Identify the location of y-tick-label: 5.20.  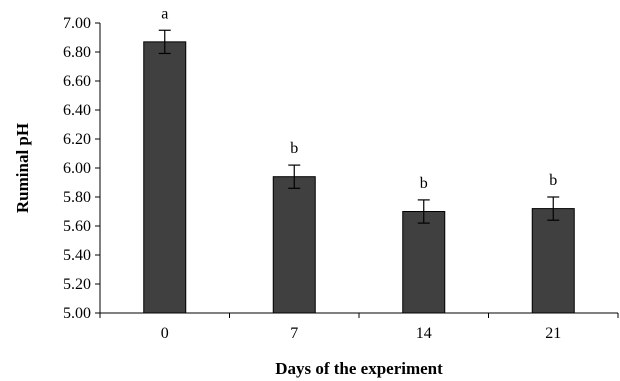
(77, 284).